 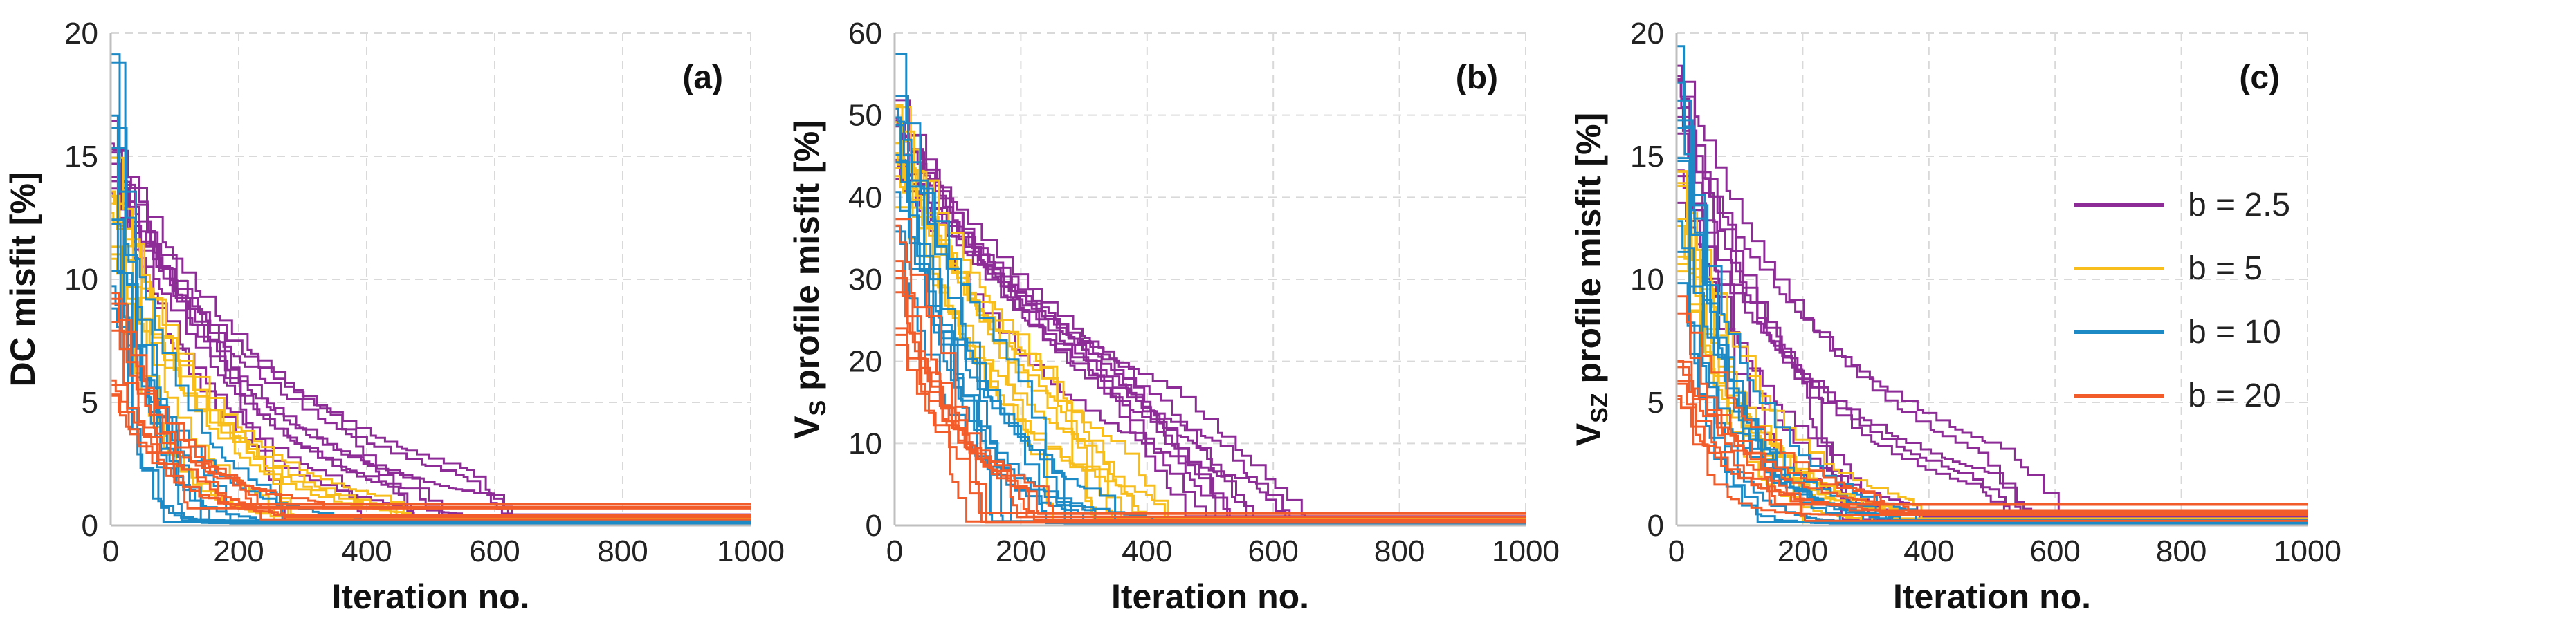 What do you see at coordinates (2240, 204) in the screenshot?
I see `legend-label: b = 2.5` at bounding box center [2240, 204].